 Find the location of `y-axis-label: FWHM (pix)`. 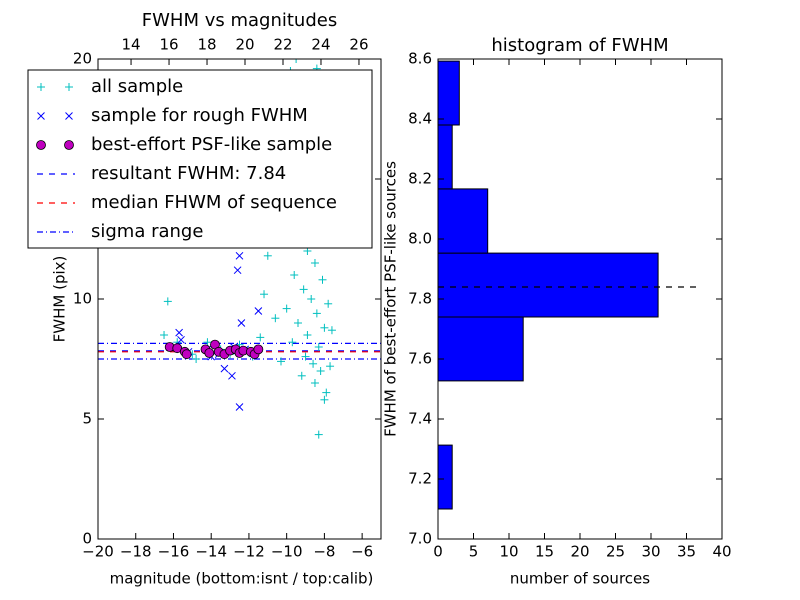

y-axis-label: FWHM (pix) is located at coordinates (60, 299).